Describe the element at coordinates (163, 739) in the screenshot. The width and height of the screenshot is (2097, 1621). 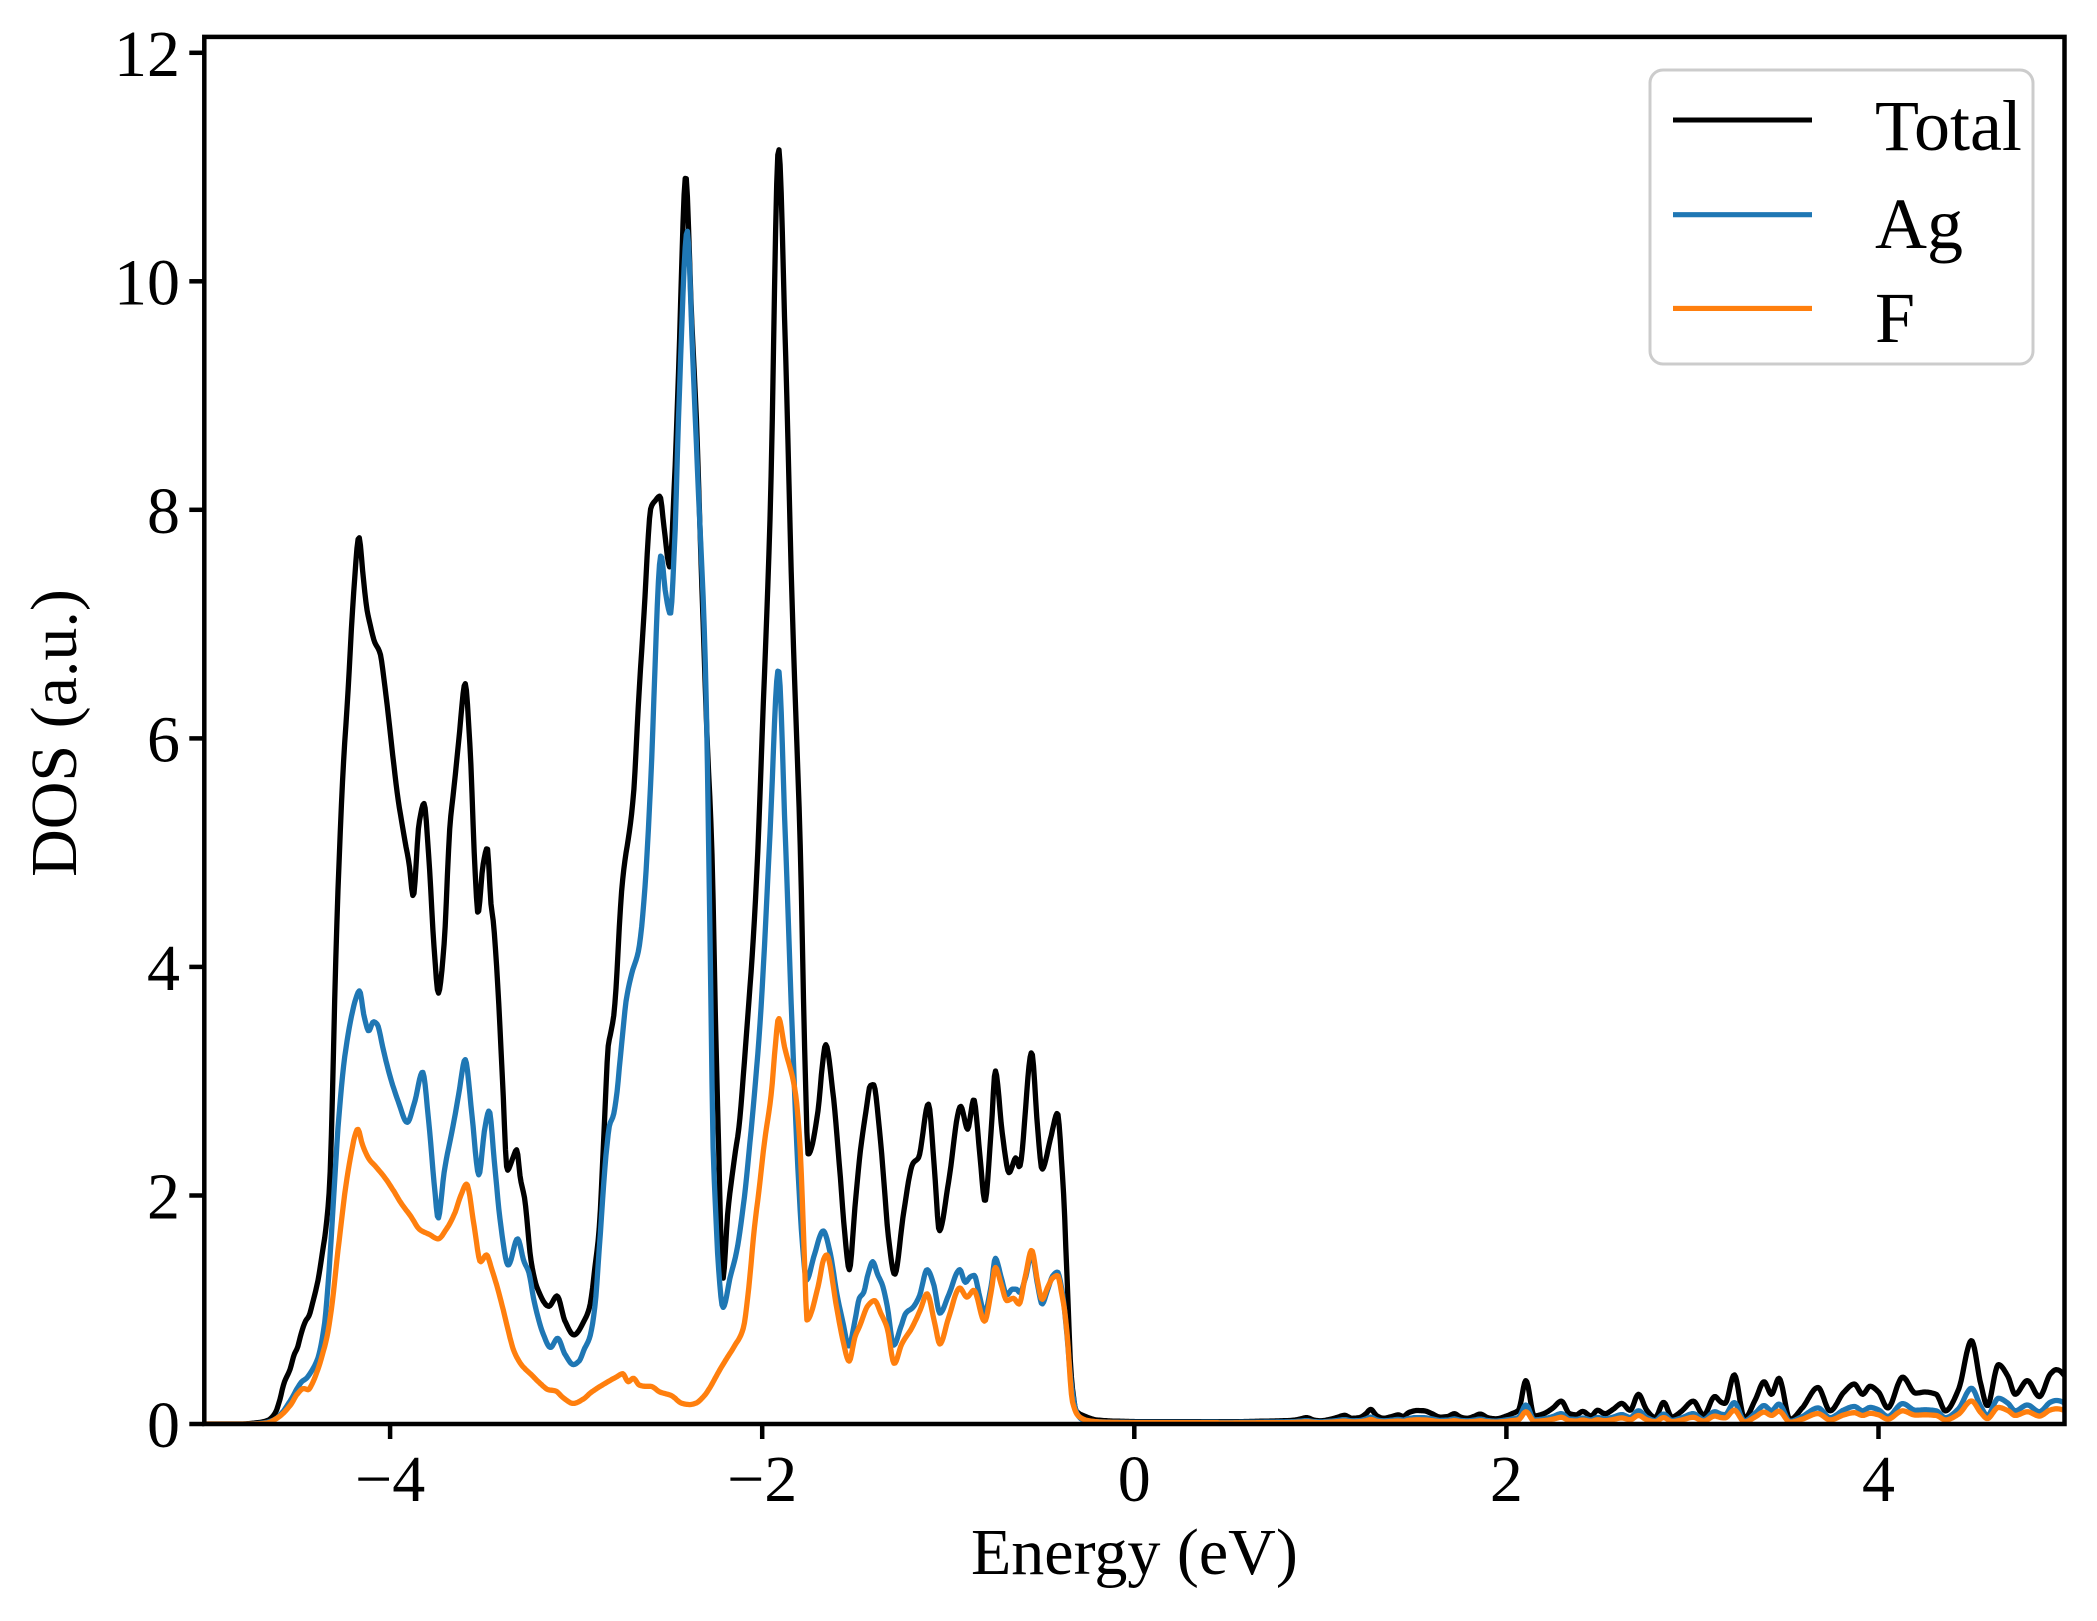
I see `svg-text: 6` at that location.